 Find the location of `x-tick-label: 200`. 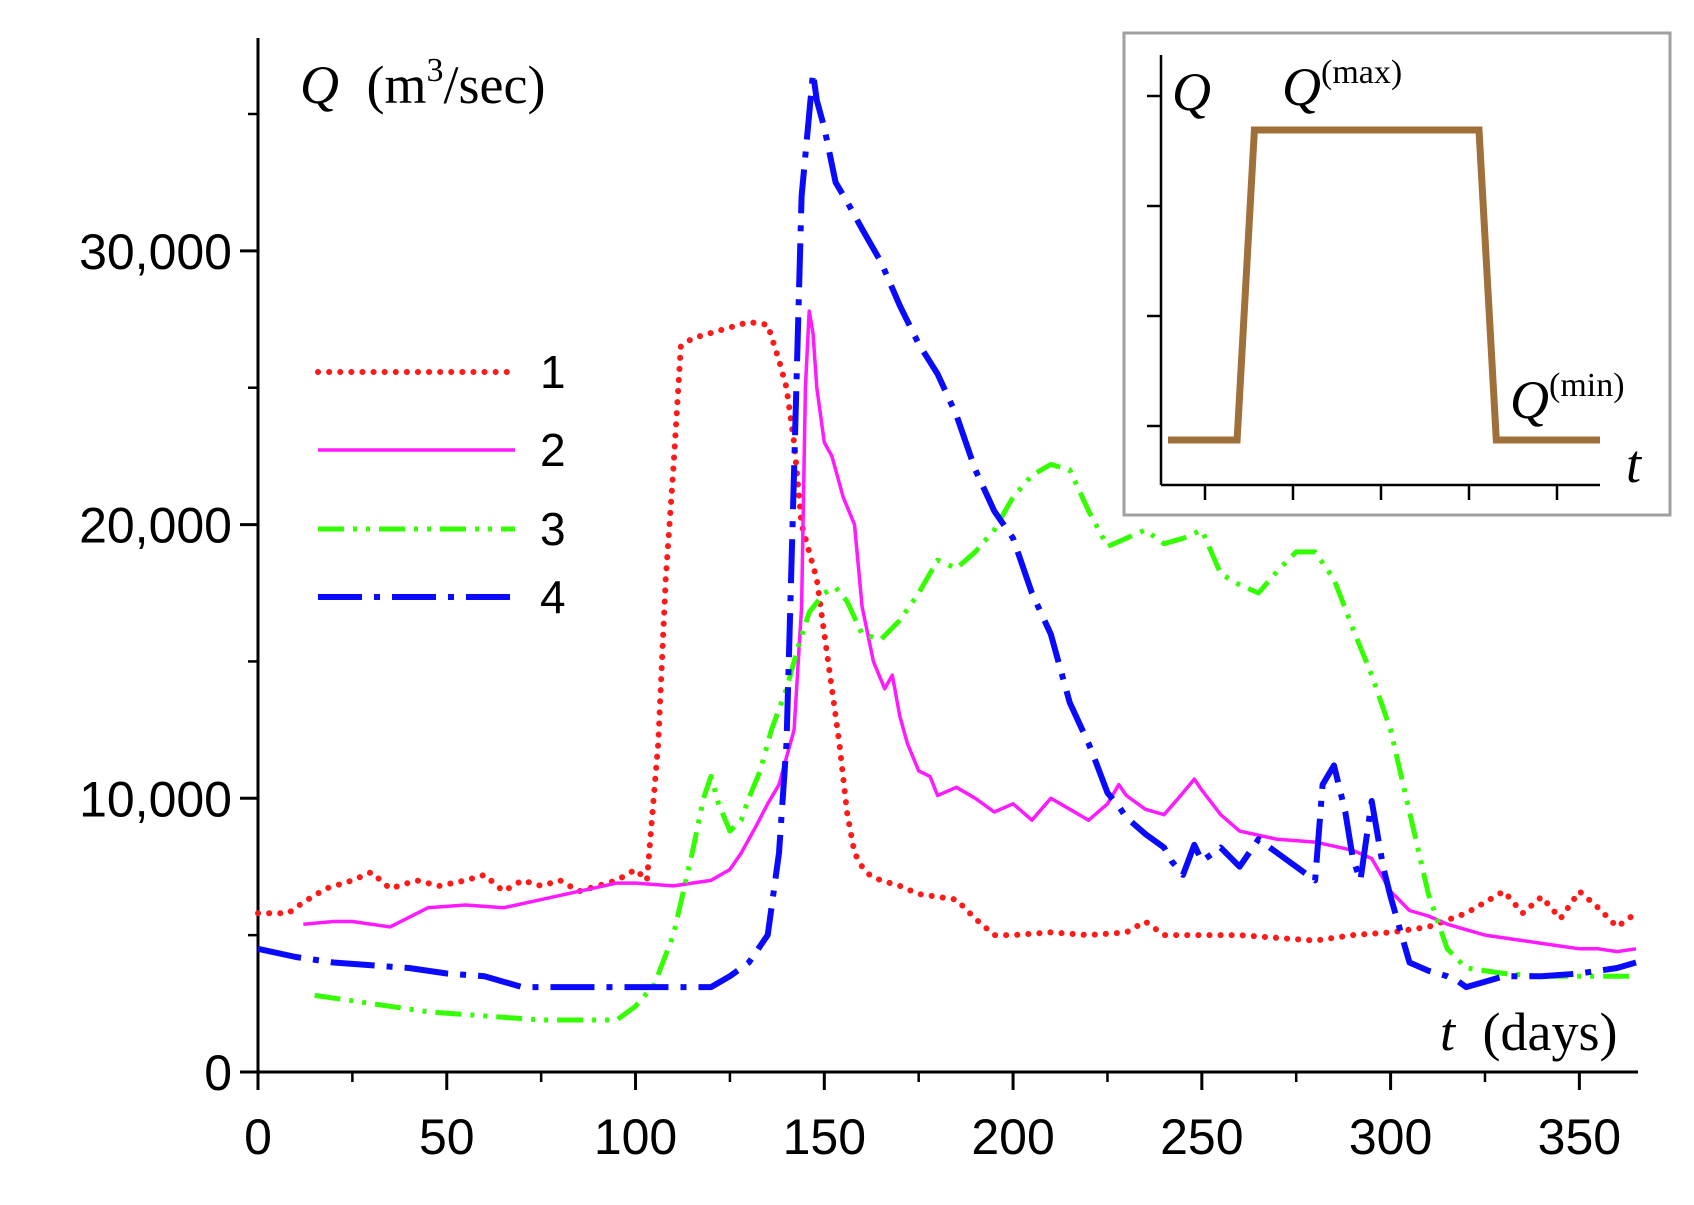

x-tick-label: 200 is located at coordinates (1012, 1137).